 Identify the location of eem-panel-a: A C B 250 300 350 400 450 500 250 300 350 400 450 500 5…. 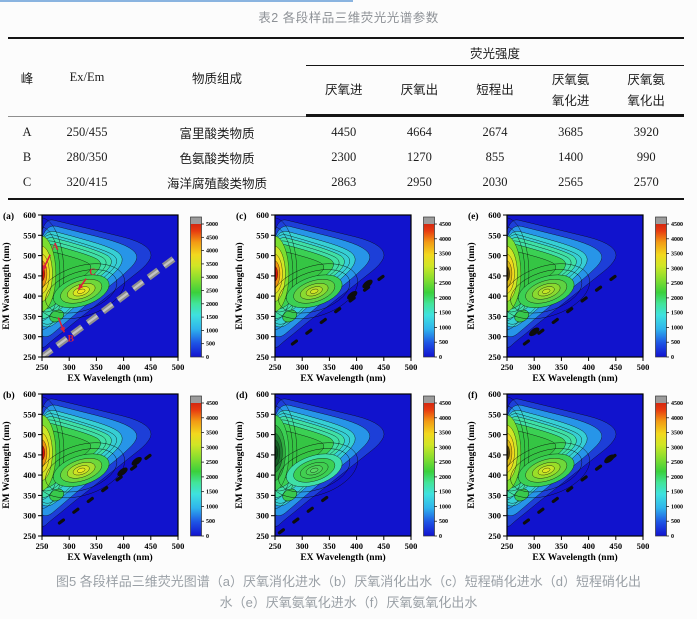
(116, 294).